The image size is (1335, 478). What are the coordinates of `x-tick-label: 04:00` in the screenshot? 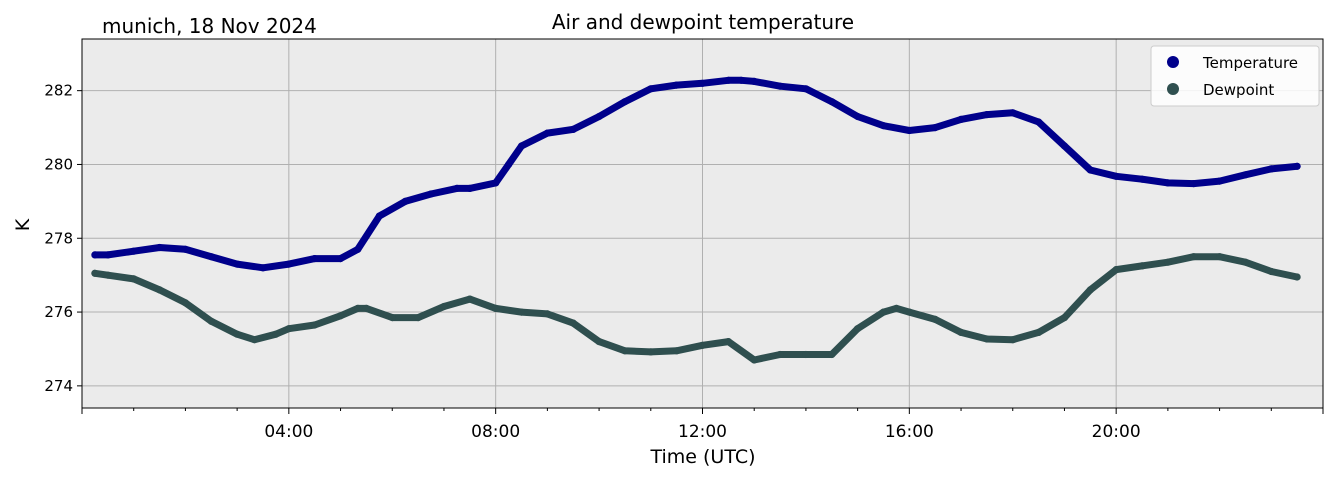 It's located at (288, 432).